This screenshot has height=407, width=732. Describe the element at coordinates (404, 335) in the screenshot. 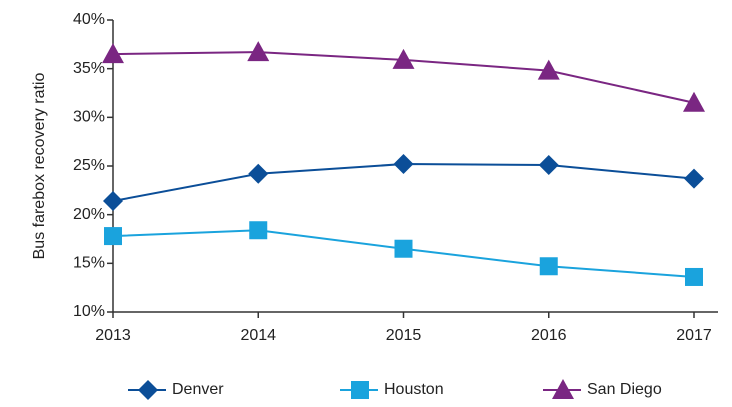

I see `x-tick-label: 2015` at that location.